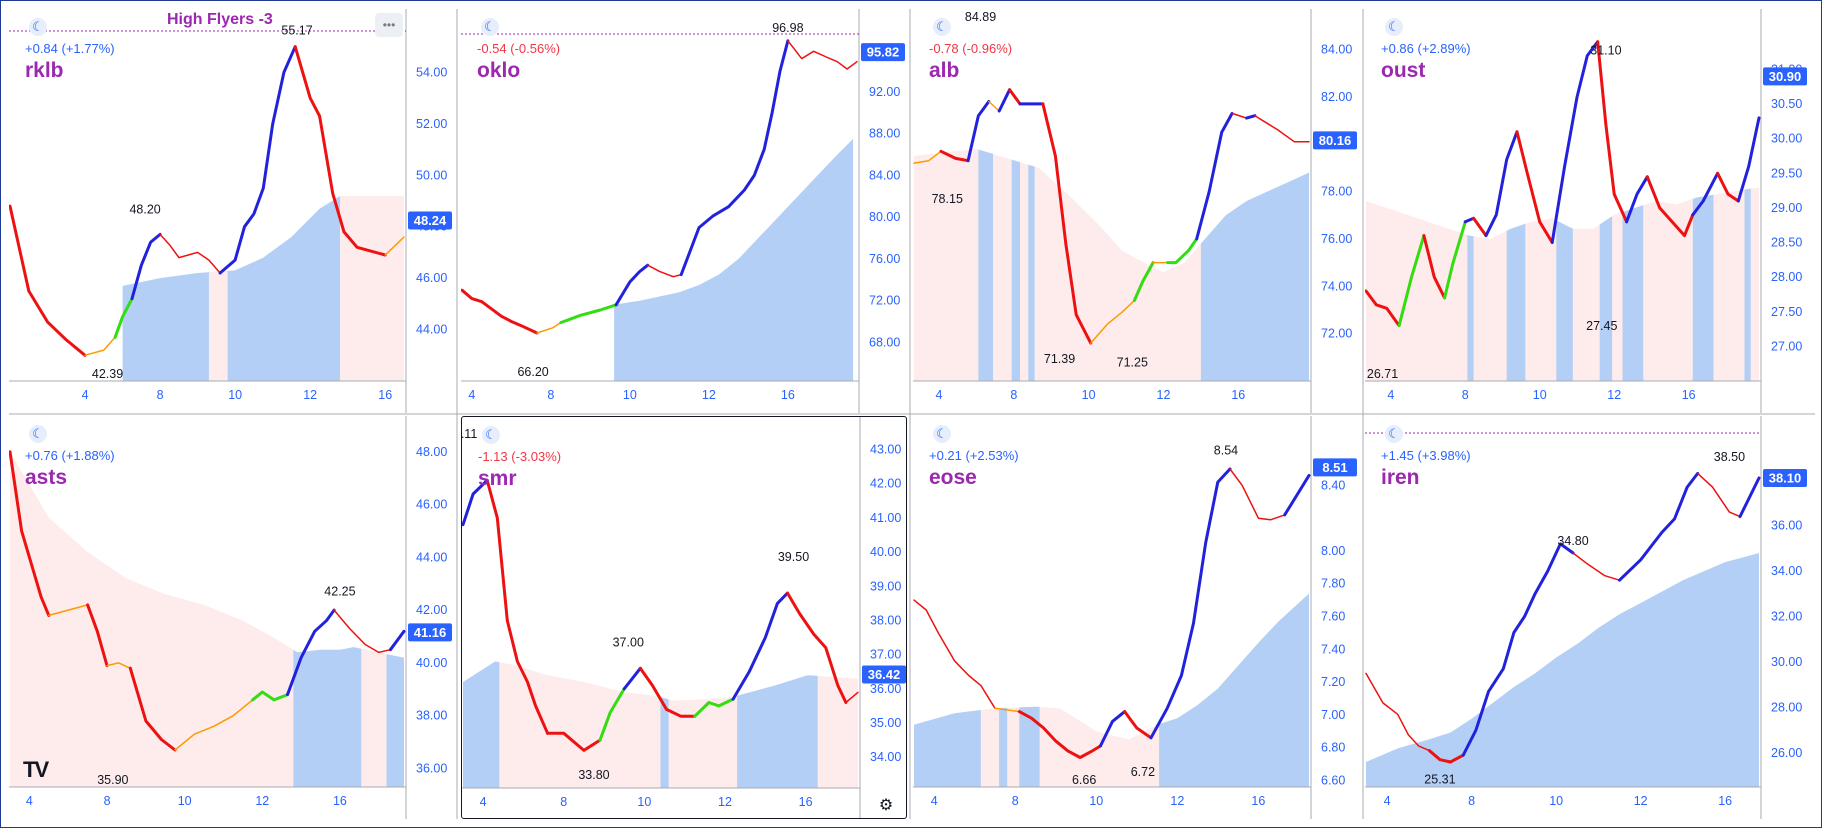 Image resolution: width=1822 pixels, height=829 pixels. I want to click on symbol-label: rklb, so click(44, 70).